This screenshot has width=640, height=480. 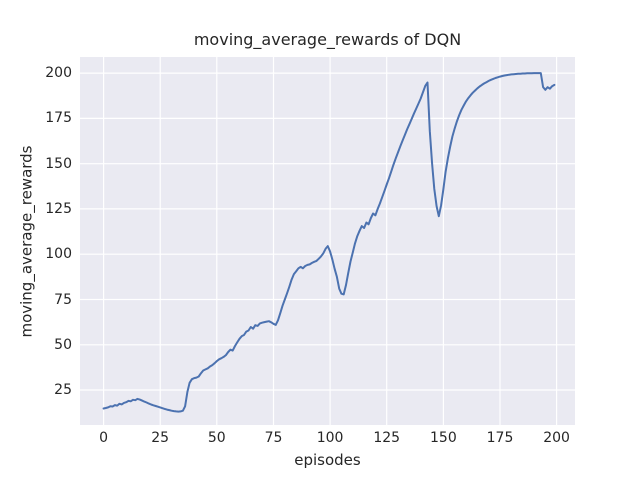 I want to click on x-tick-label: 50, so click(x=216, y=438).